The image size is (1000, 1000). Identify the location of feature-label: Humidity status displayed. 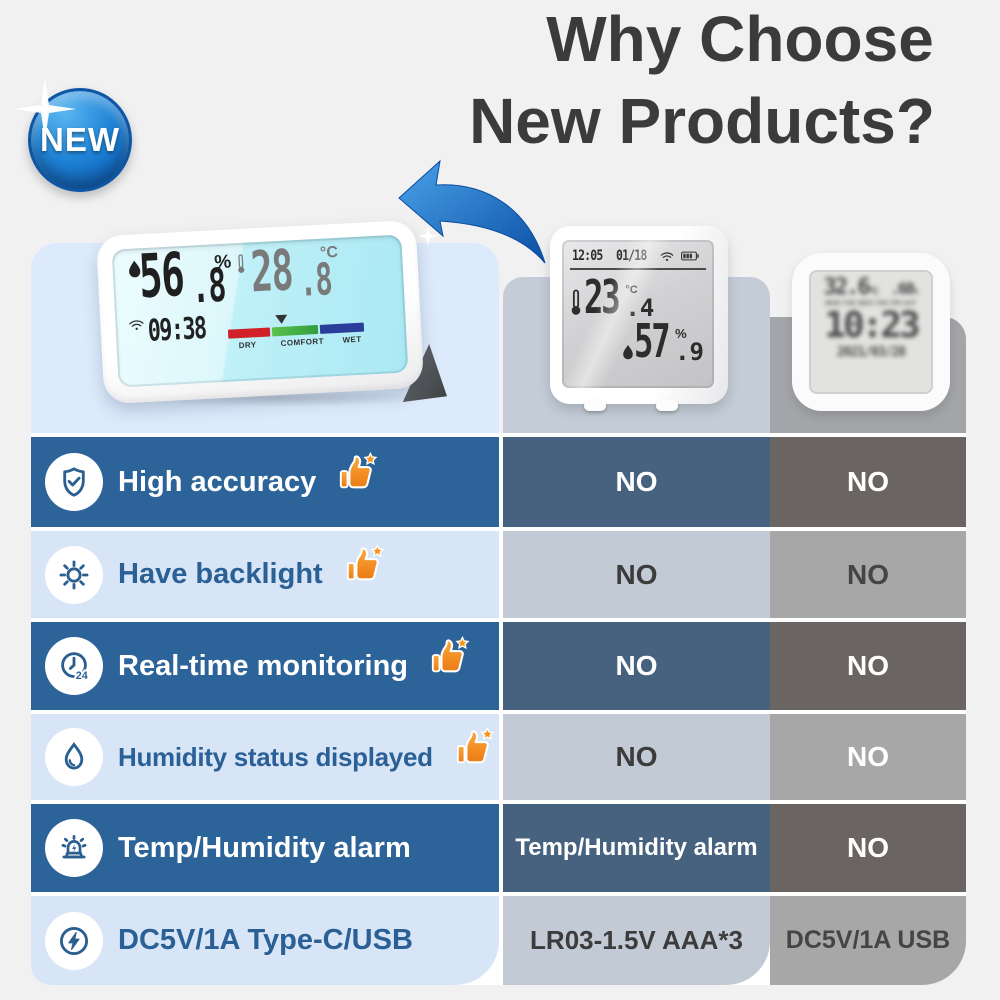
(275, 756).